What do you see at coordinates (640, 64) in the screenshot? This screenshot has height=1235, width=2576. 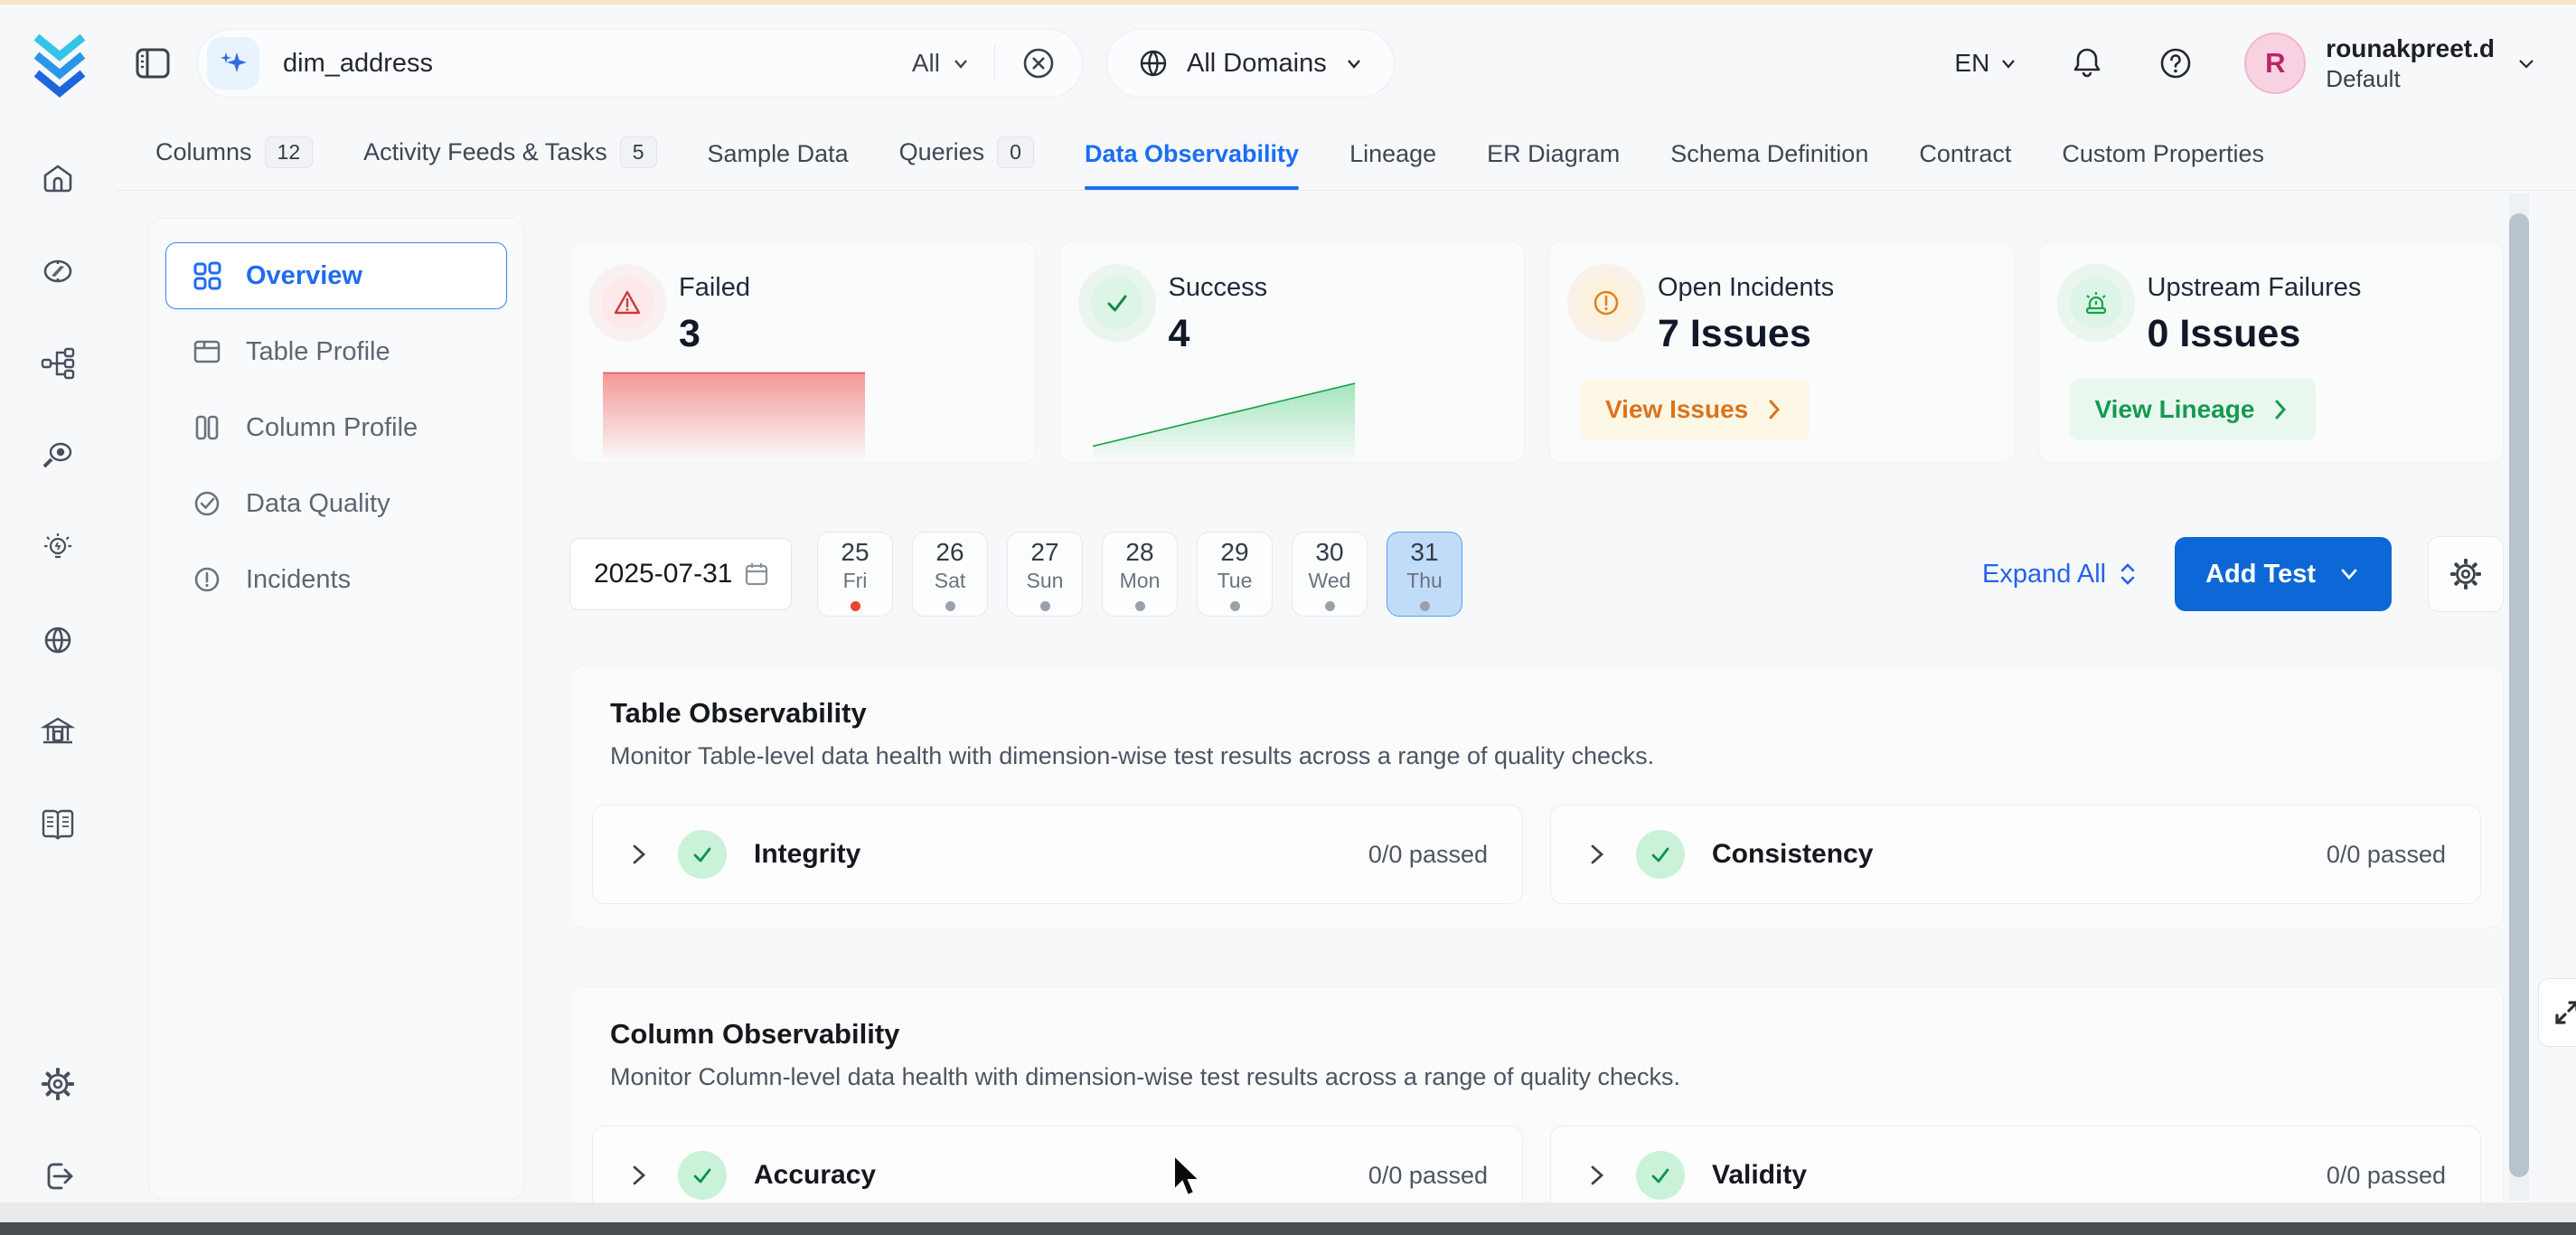 I see `global-search-bar: dim_address All` at bounding box center [640, 64].